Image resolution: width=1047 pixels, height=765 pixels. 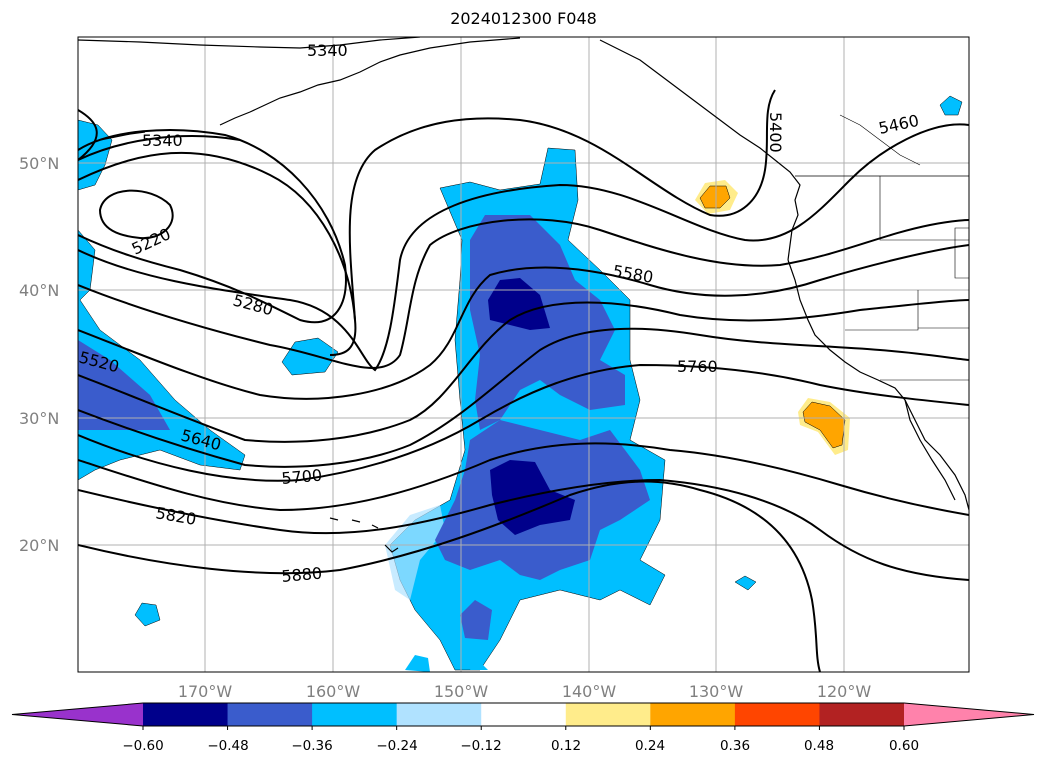 I want to click on contour-5340-a, so click(x=88, y=135).